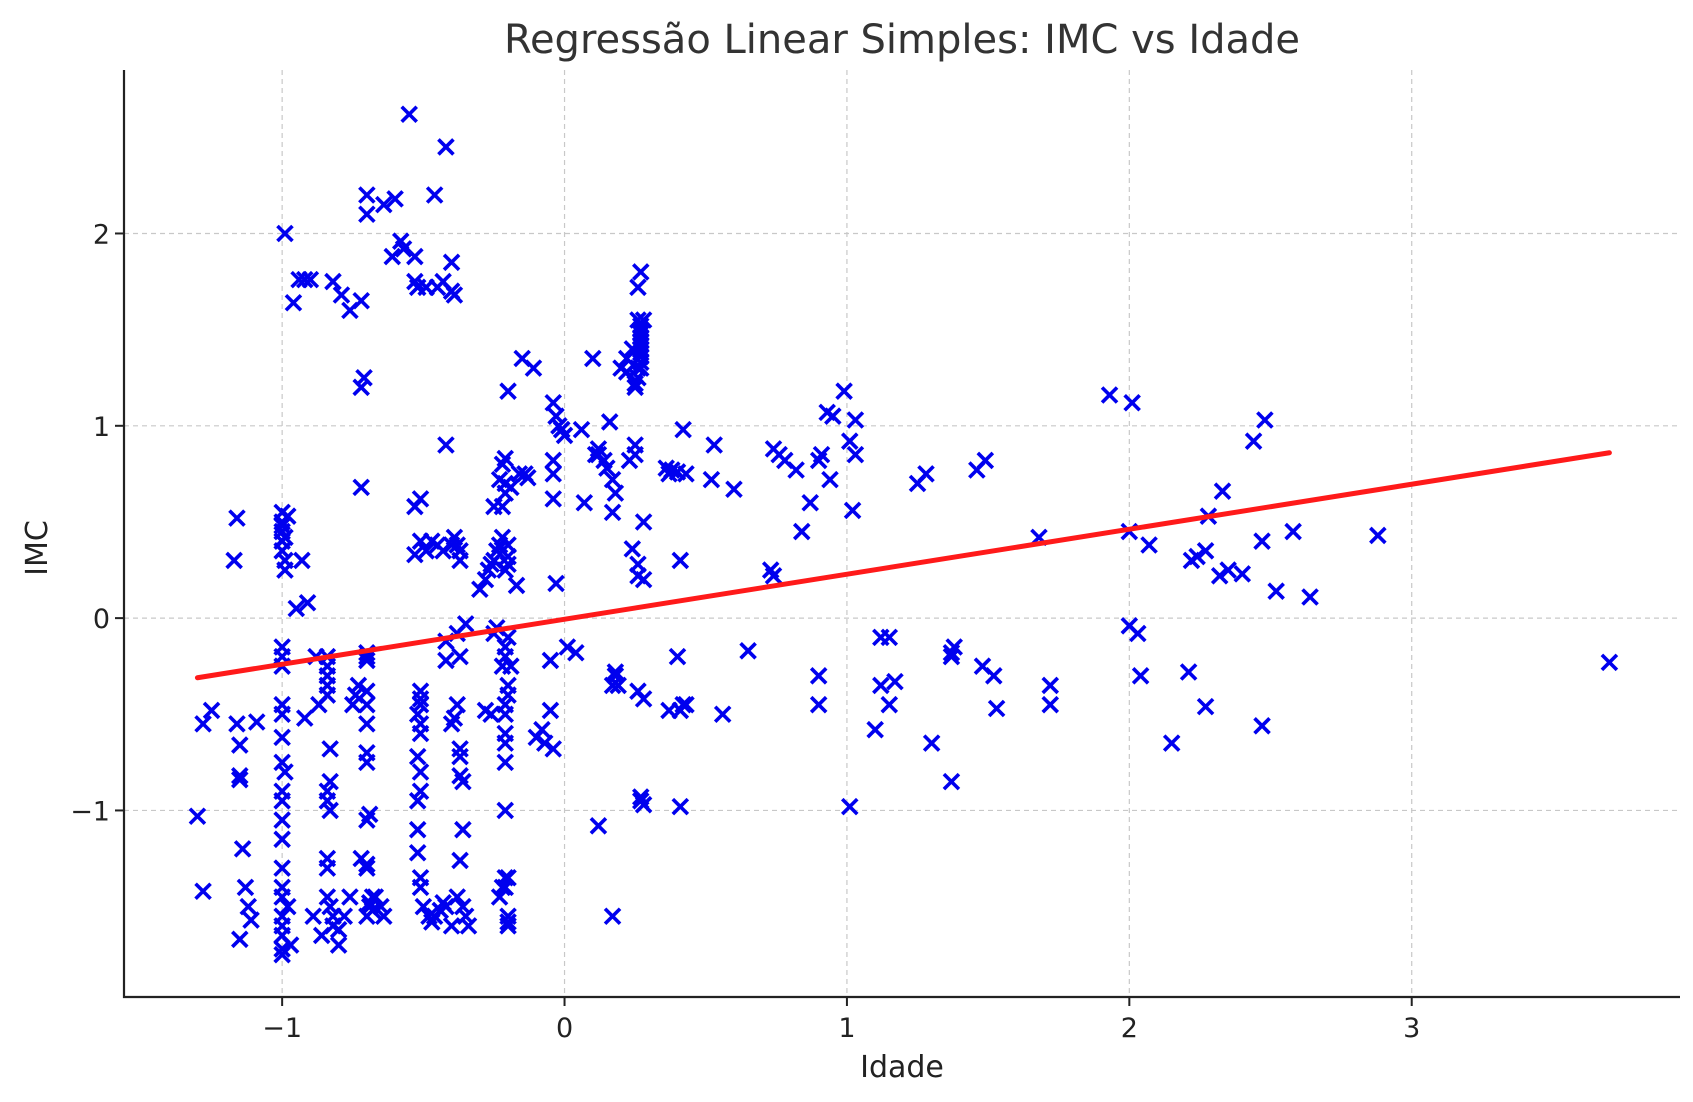 This screenshot has height=1102, width=1693. Describe the element at coordinates (90, 811) in the screenshot. I see `y-tick-label: −1` at that location.